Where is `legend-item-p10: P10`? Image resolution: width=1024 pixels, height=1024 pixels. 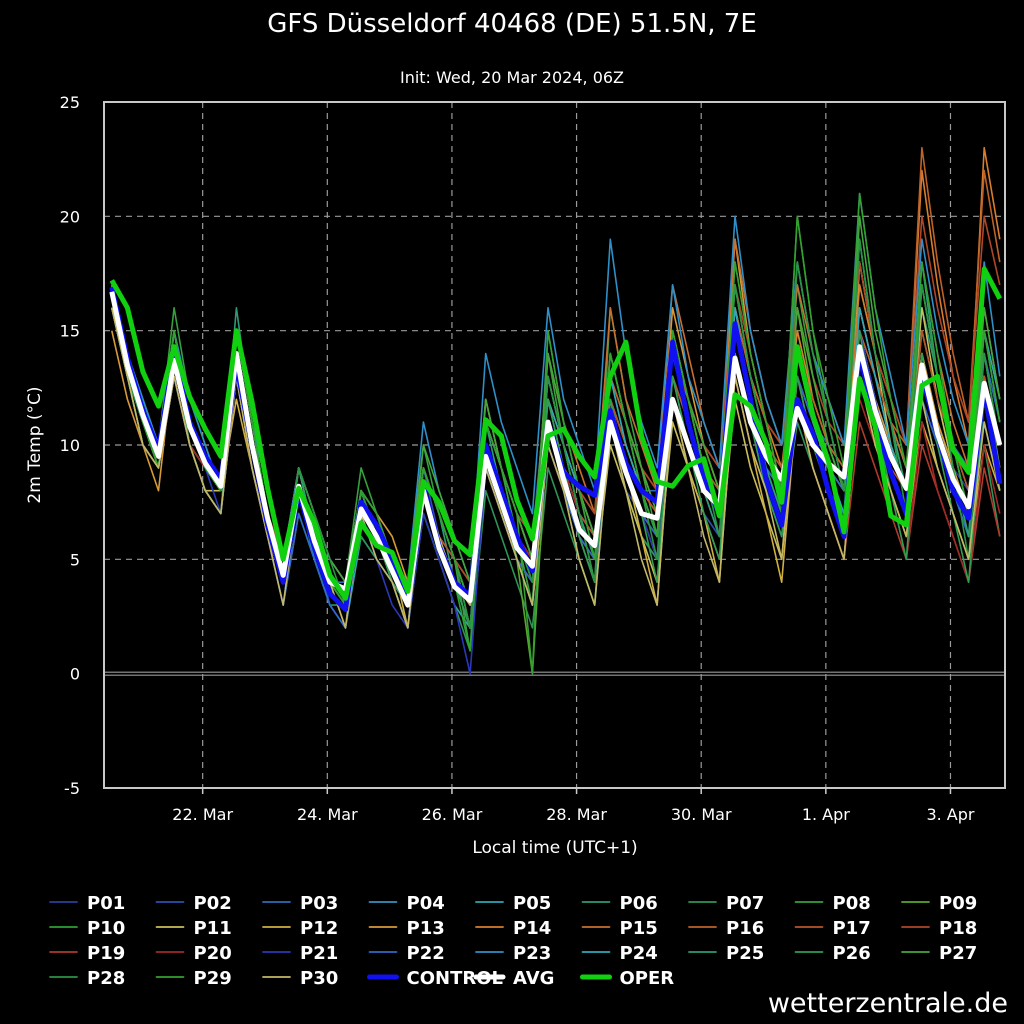 legend-item-p10: P10 is located at coordinates (87, 928).